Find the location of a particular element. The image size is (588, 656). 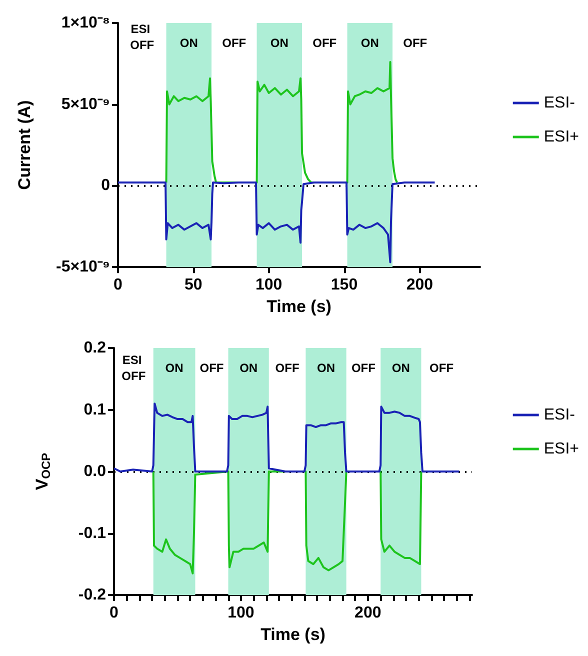

y-tick-label: 0.1 is located at coordinates (95, 409).